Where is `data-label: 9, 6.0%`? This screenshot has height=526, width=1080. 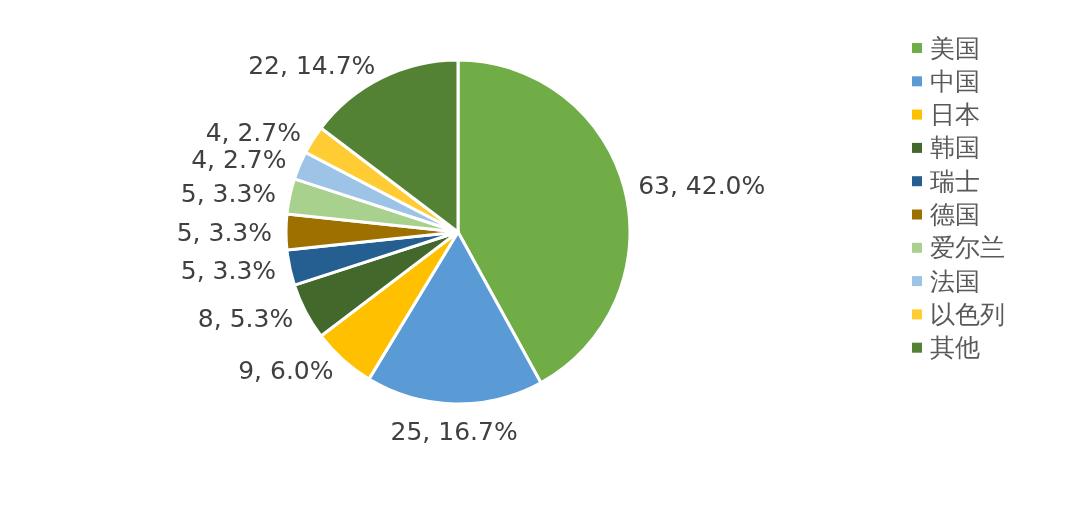 data-label: 9, 6.0% is located at coordinates (286, 370).